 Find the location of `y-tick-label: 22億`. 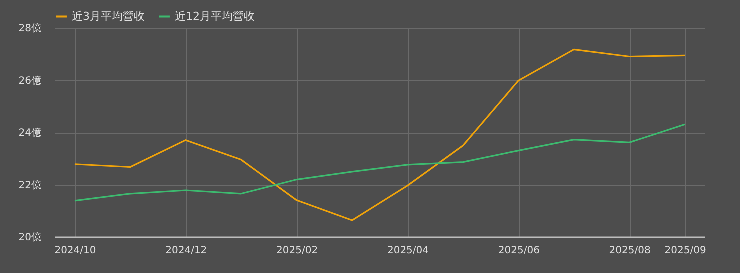

y-tick-label: 22億 is located at coordinates (30, 185).